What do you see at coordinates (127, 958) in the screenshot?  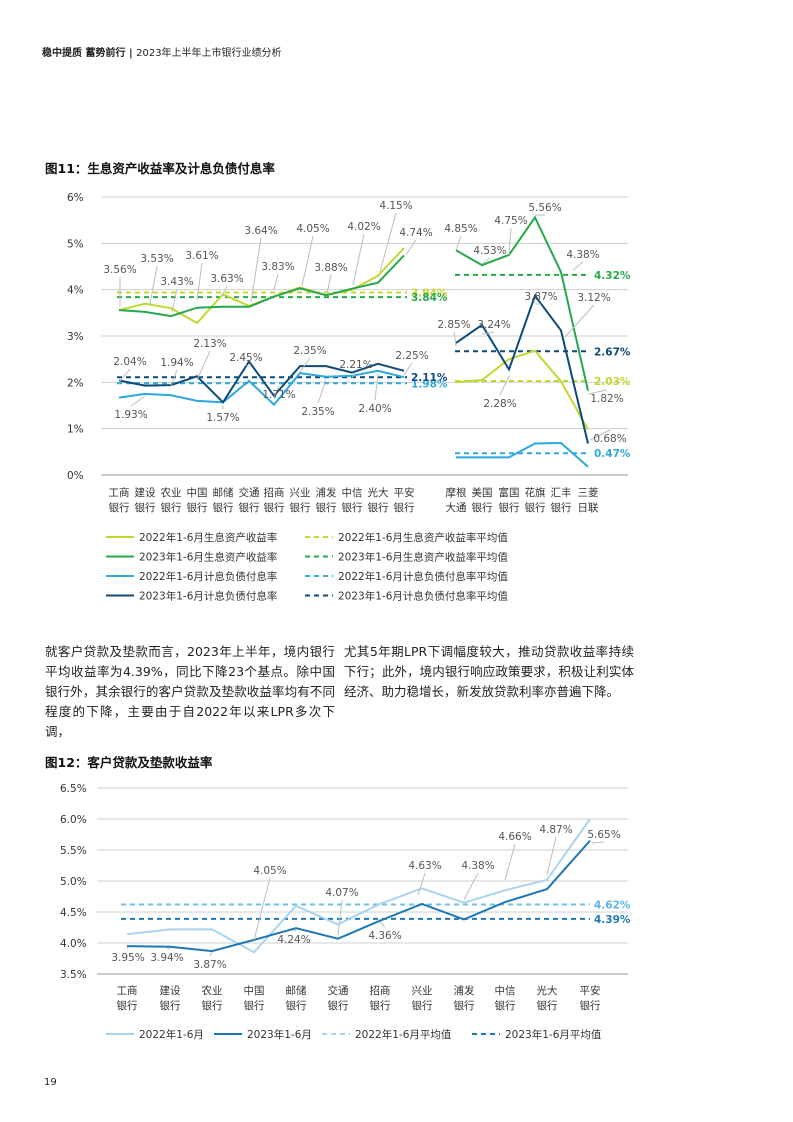 I see `data-label: 3.95%` at bounding box center [127, 958].